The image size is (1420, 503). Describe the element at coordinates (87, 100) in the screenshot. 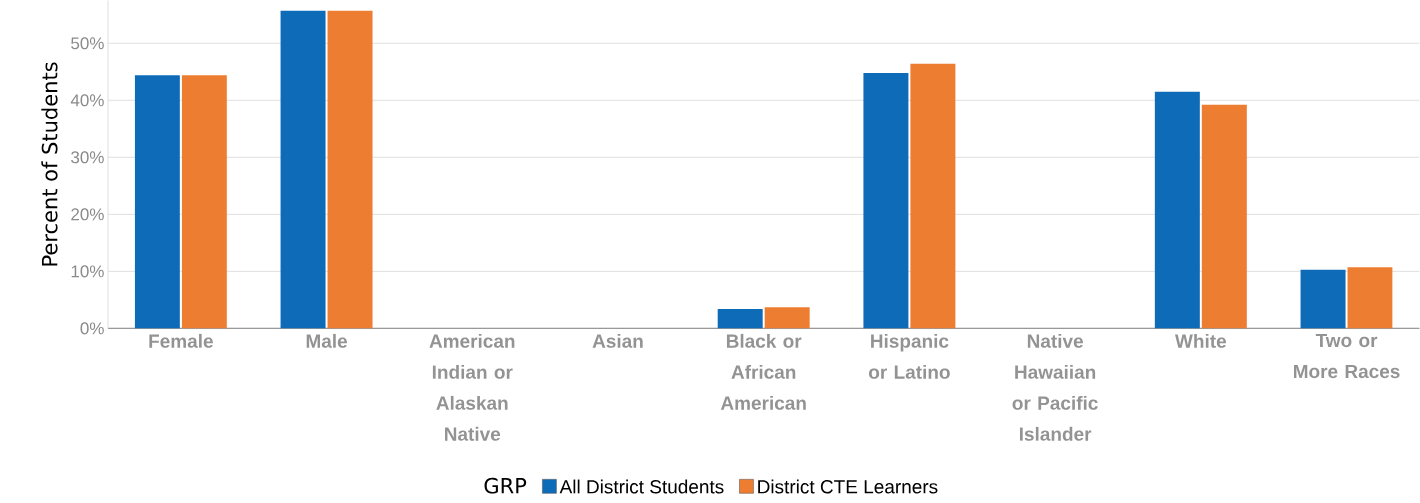

I see `y-tick-label: 40%` at that location.